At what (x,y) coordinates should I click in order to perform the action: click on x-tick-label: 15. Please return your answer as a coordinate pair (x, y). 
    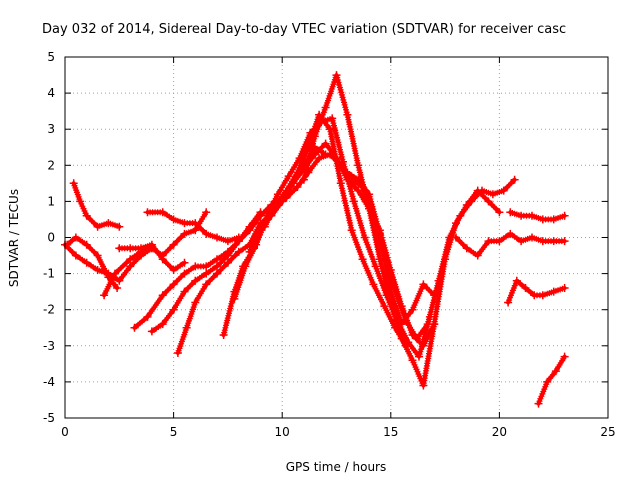
    Looking at the image, I should click on (390, 432).